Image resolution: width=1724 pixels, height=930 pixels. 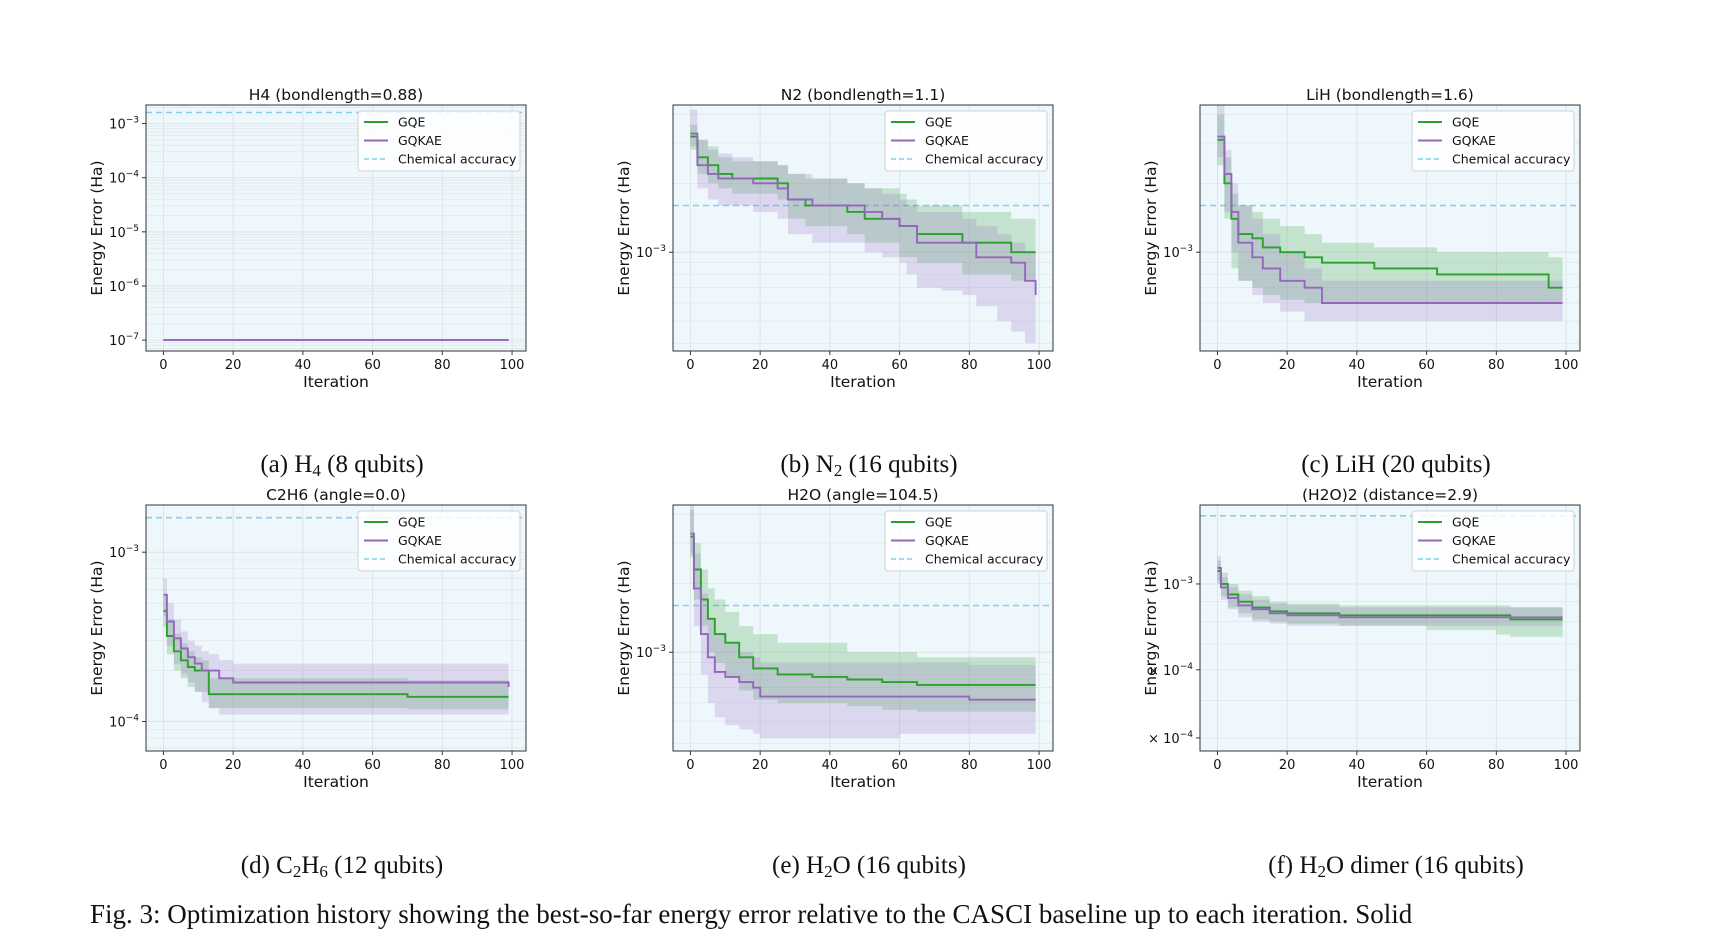 What do you see at coordinates (1390, 495) in the screenshot?
I see `chart-title: (H2O)2 (distance=2.9)` at bounding box center [1390, 495].